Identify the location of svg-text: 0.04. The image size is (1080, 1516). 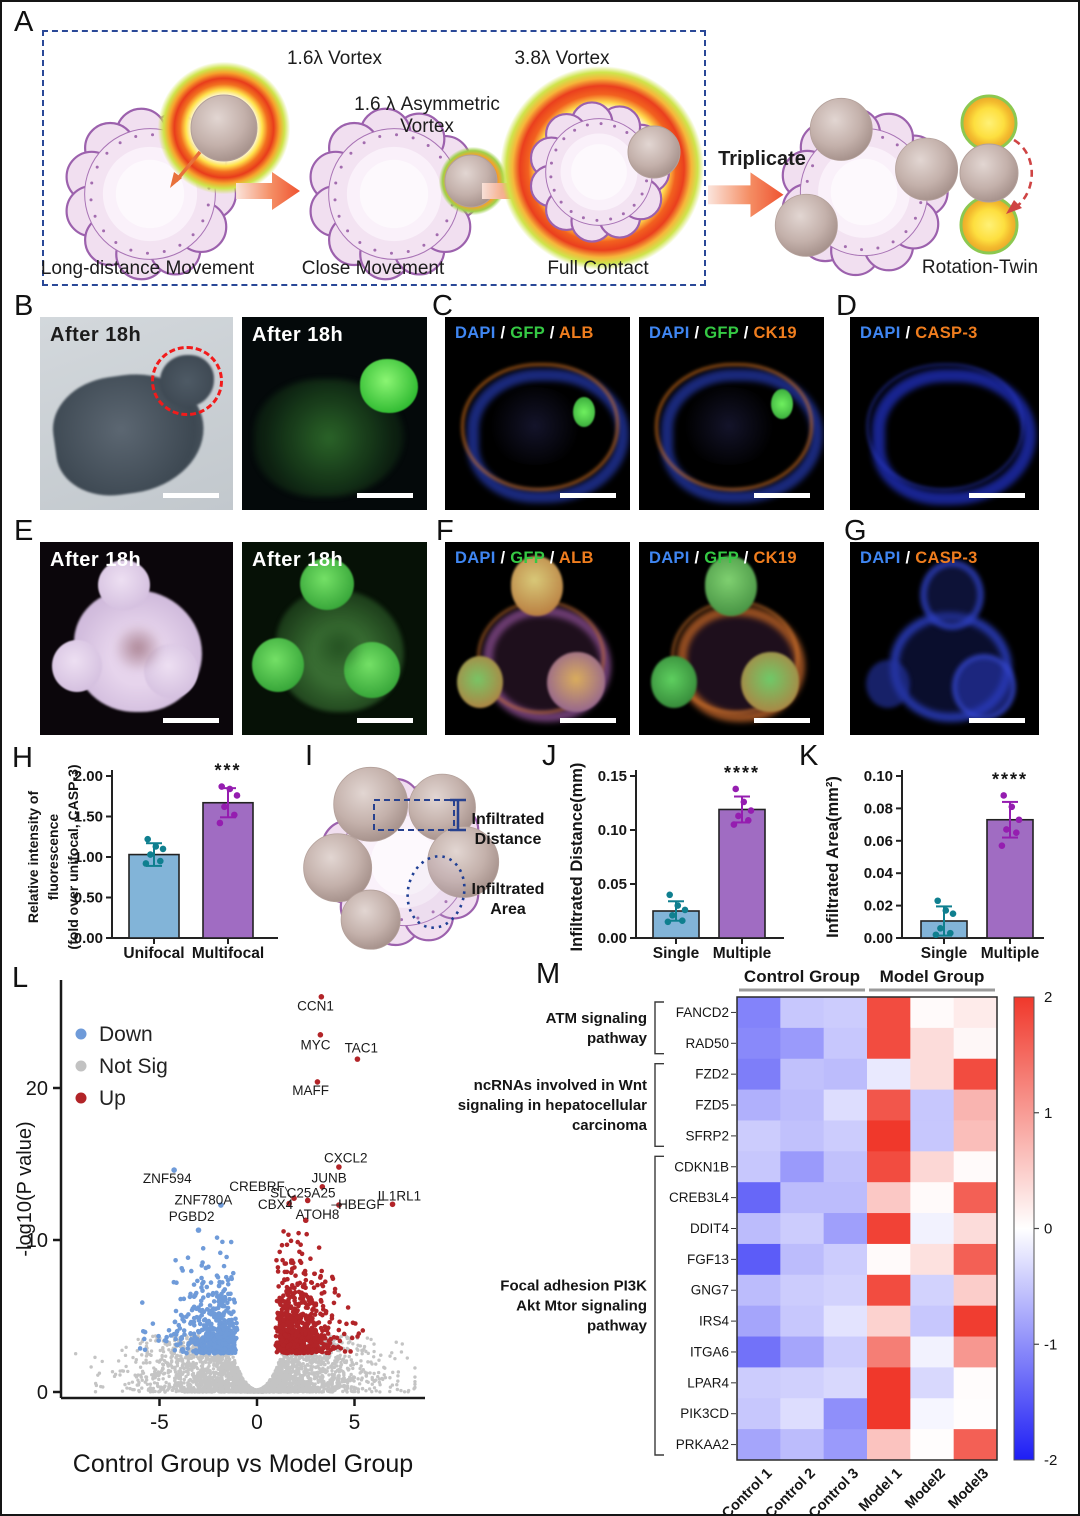
(879, 873).